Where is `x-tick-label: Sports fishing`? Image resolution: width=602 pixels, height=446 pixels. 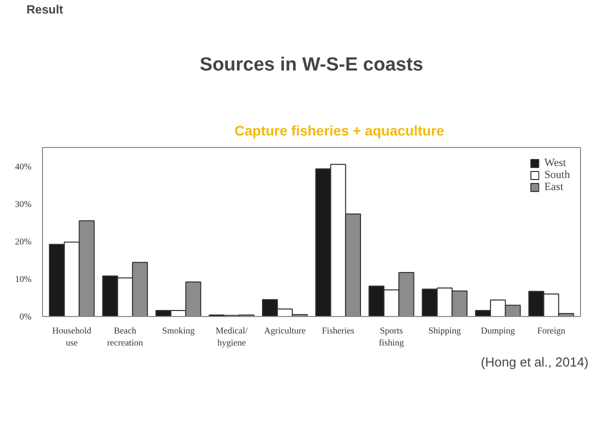 x-tick-label: Sports fishing is located at coordinates (391, 337).